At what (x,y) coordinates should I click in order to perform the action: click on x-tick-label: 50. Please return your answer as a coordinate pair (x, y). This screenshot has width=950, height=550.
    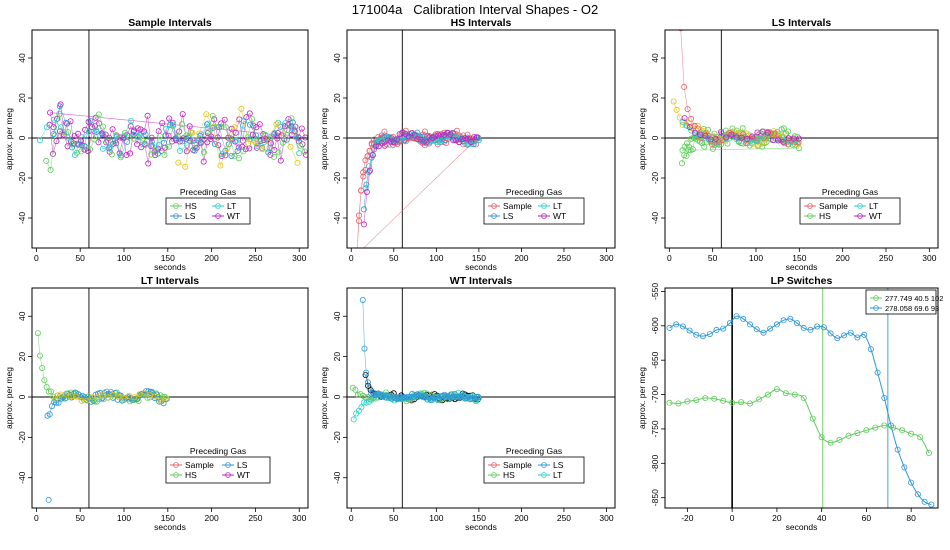
    Looking at the image, I should click on (394, 518).